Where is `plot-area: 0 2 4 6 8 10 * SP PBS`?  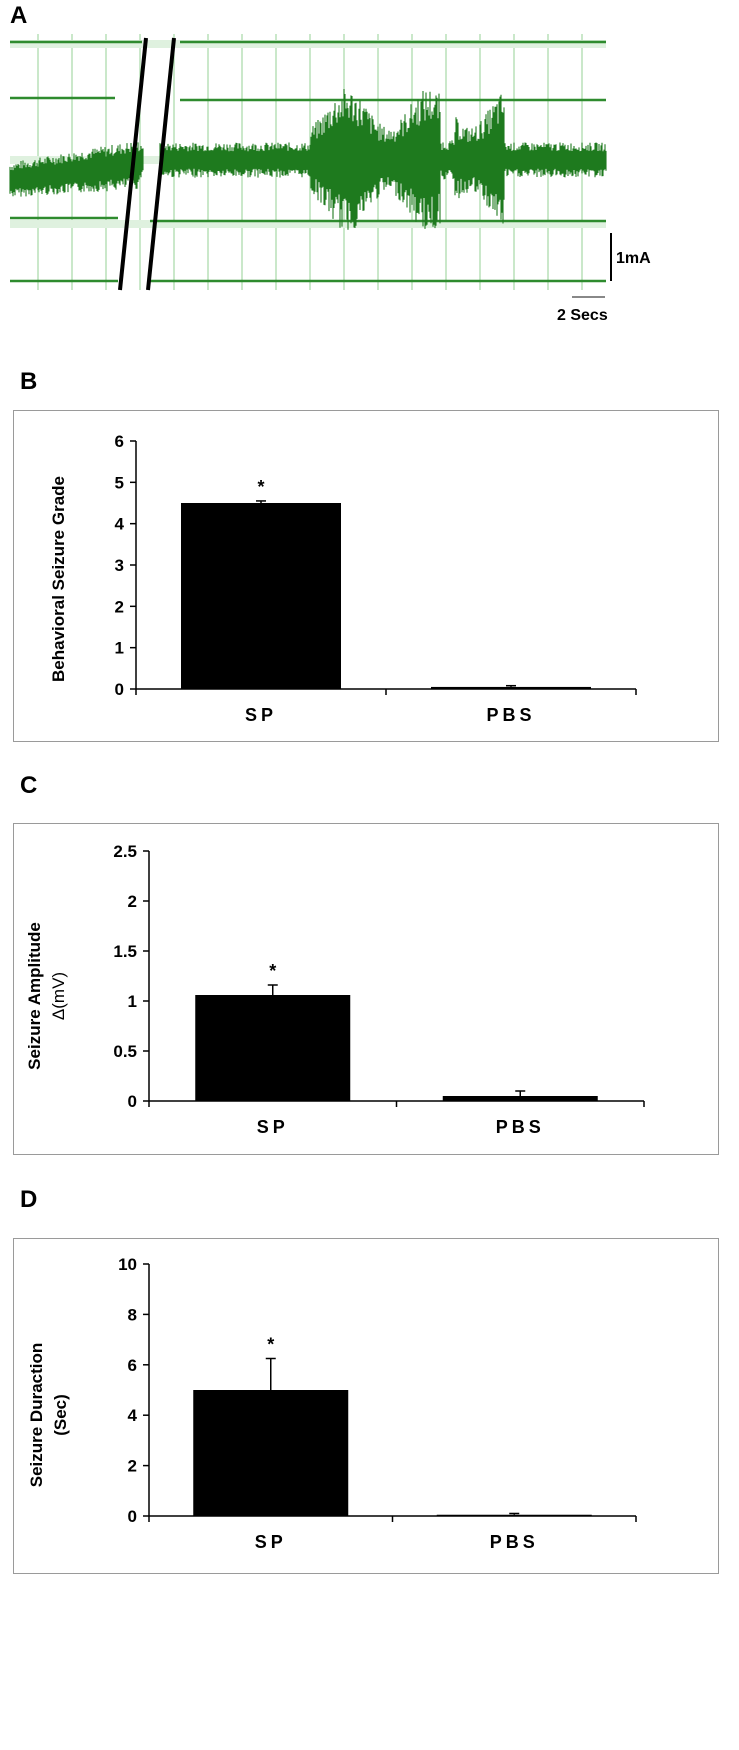
plot-area: 0 2 4 6 8 10 * SP PBS is located at coordinates (377, 1403).